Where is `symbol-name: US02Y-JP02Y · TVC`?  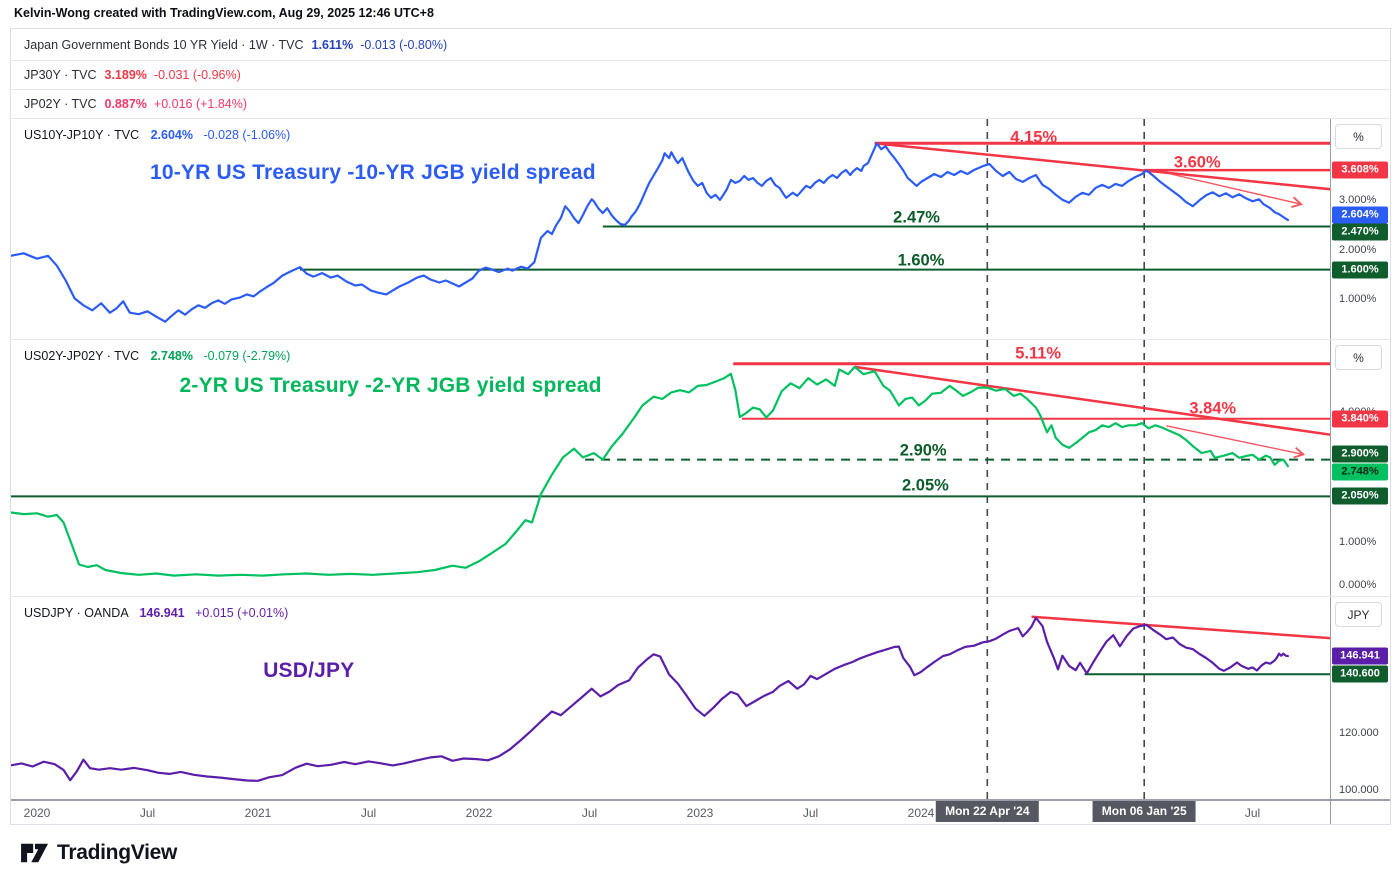
symbol-name: US02Y-JP02Y · TVC is located at coordinates (82, 356).